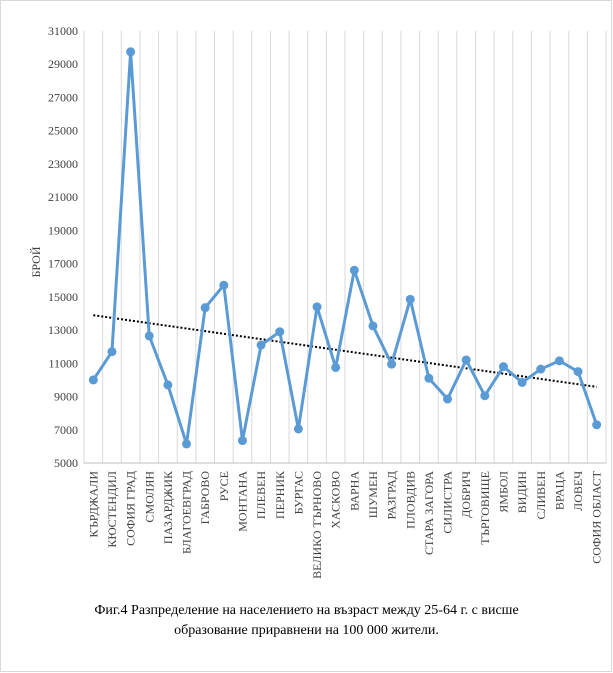 Image resolution: width=613 pixels, height=673 pixels. I want to click on x-tick-label: РАЗГРАД, so click(392, 495).